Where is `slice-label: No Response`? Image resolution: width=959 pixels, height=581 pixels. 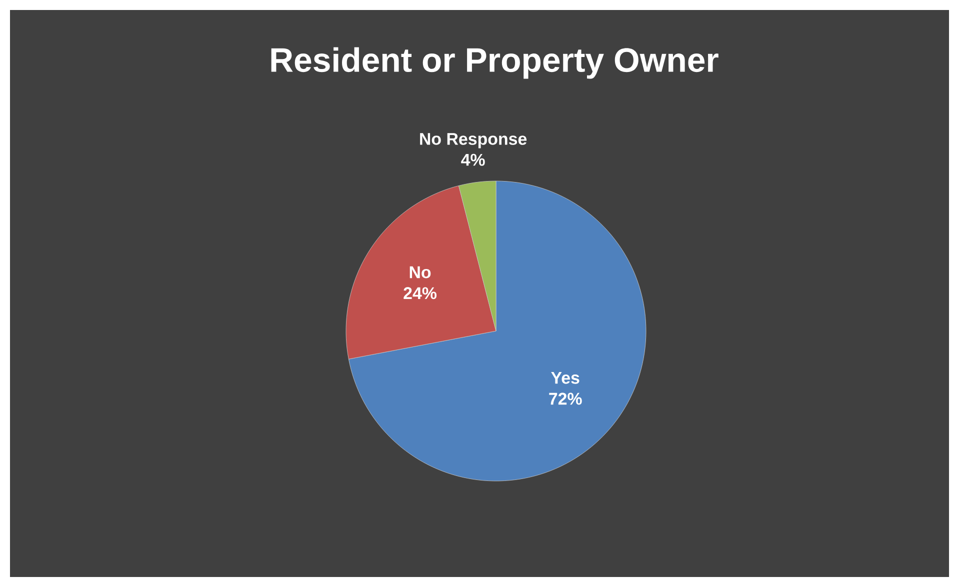 slice-label: No Response is located at coordinates (473, 140).